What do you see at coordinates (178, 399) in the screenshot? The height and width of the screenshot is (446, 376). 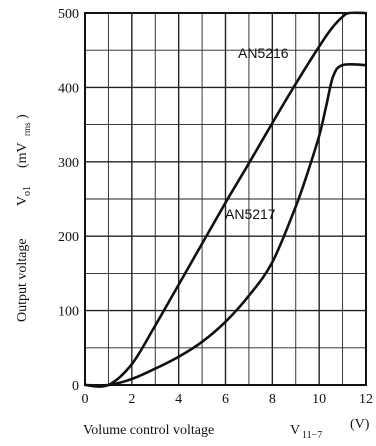 I see `x-tick-label: 4` at bounding box center [178, 399].